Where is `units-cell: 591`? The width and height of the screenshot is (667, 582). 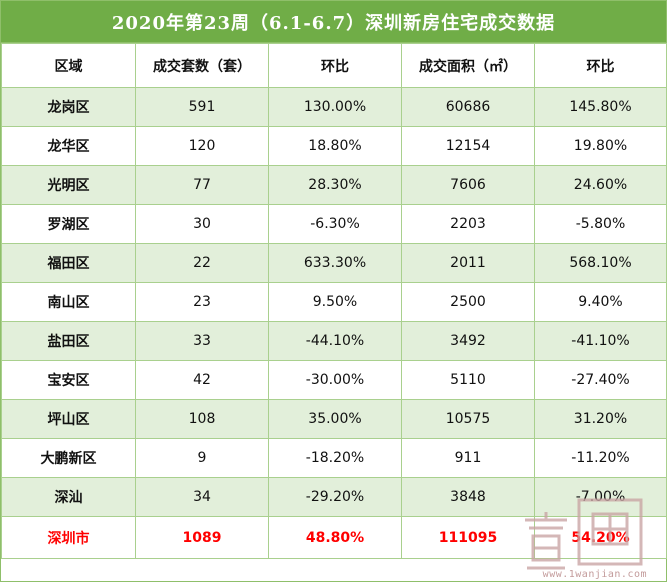 units-cell: 591 is located at coordinates (202, 107).